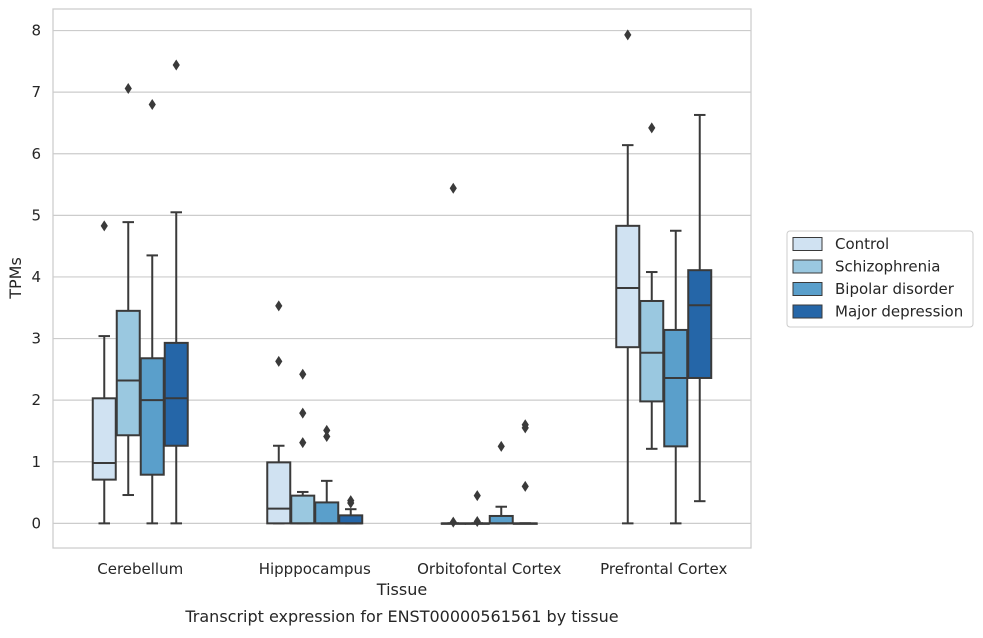 The height and width of the screenshot is (638, 983). I want to click on y-tick-label: 7, so click(36, 92).